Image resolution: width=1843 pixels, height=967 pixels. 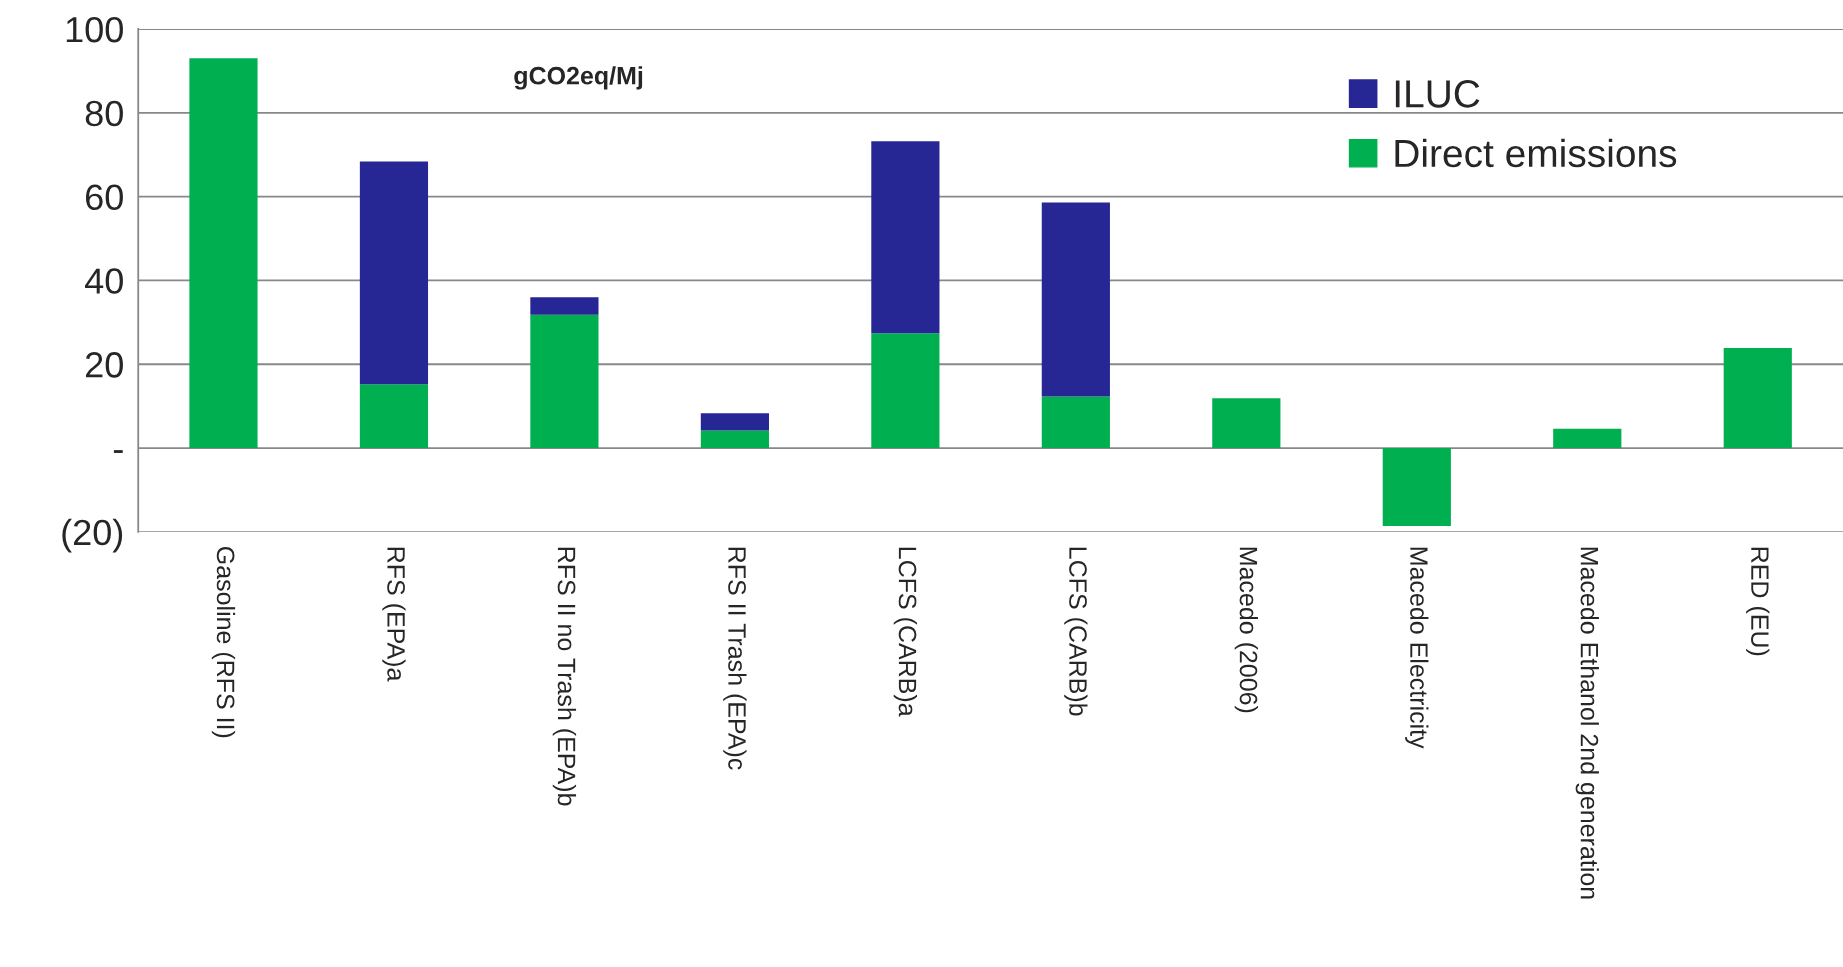 I want to click on x-tick-label: LCFS (CARB)b, so click(x=1076, y=631).